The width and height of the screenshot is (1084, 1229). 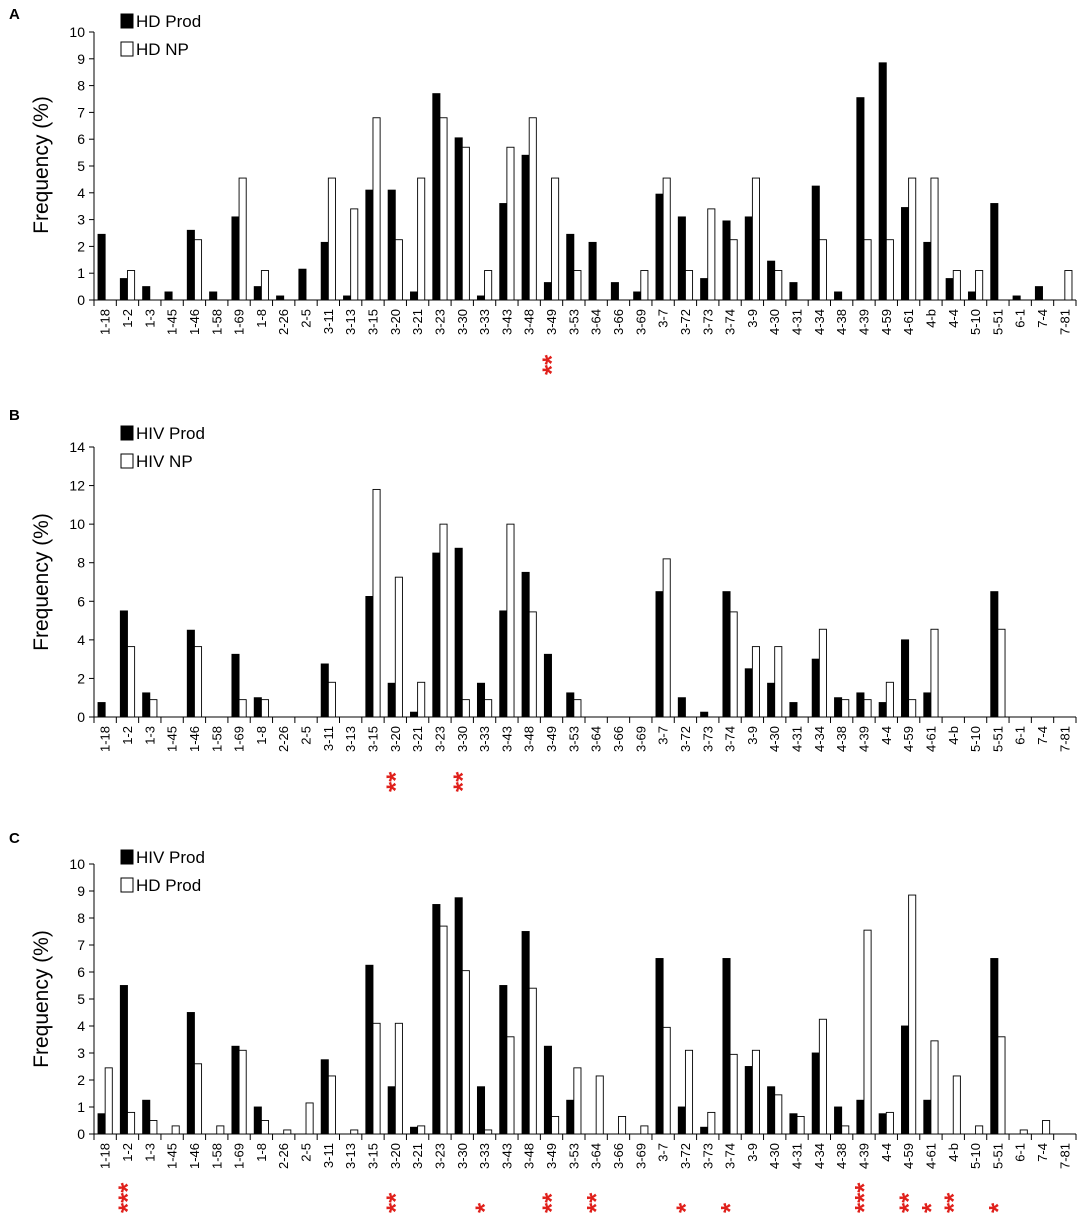 What do you see at coordinates (81, 220) in the screenshot?
I see `y-tick-label: 3` at bounding box center [81, 220].